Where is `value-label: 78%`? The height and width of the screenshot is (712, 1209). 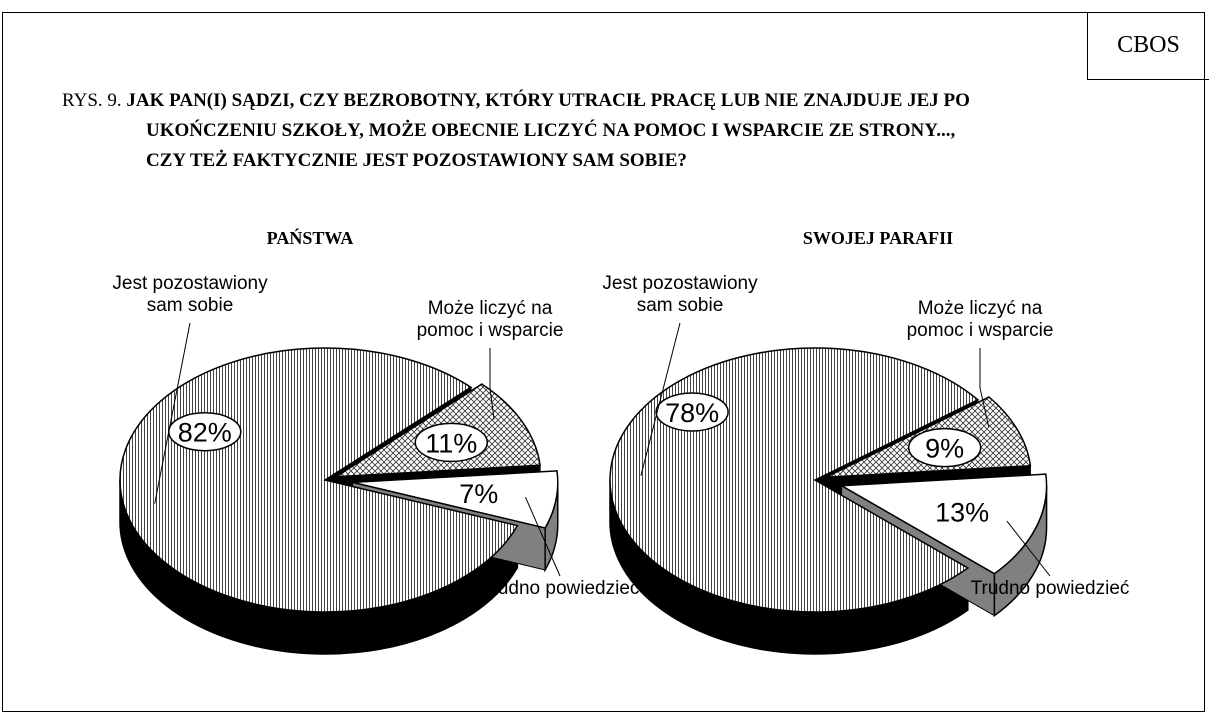 value-label: 78% is located at coordinates (692, 413).